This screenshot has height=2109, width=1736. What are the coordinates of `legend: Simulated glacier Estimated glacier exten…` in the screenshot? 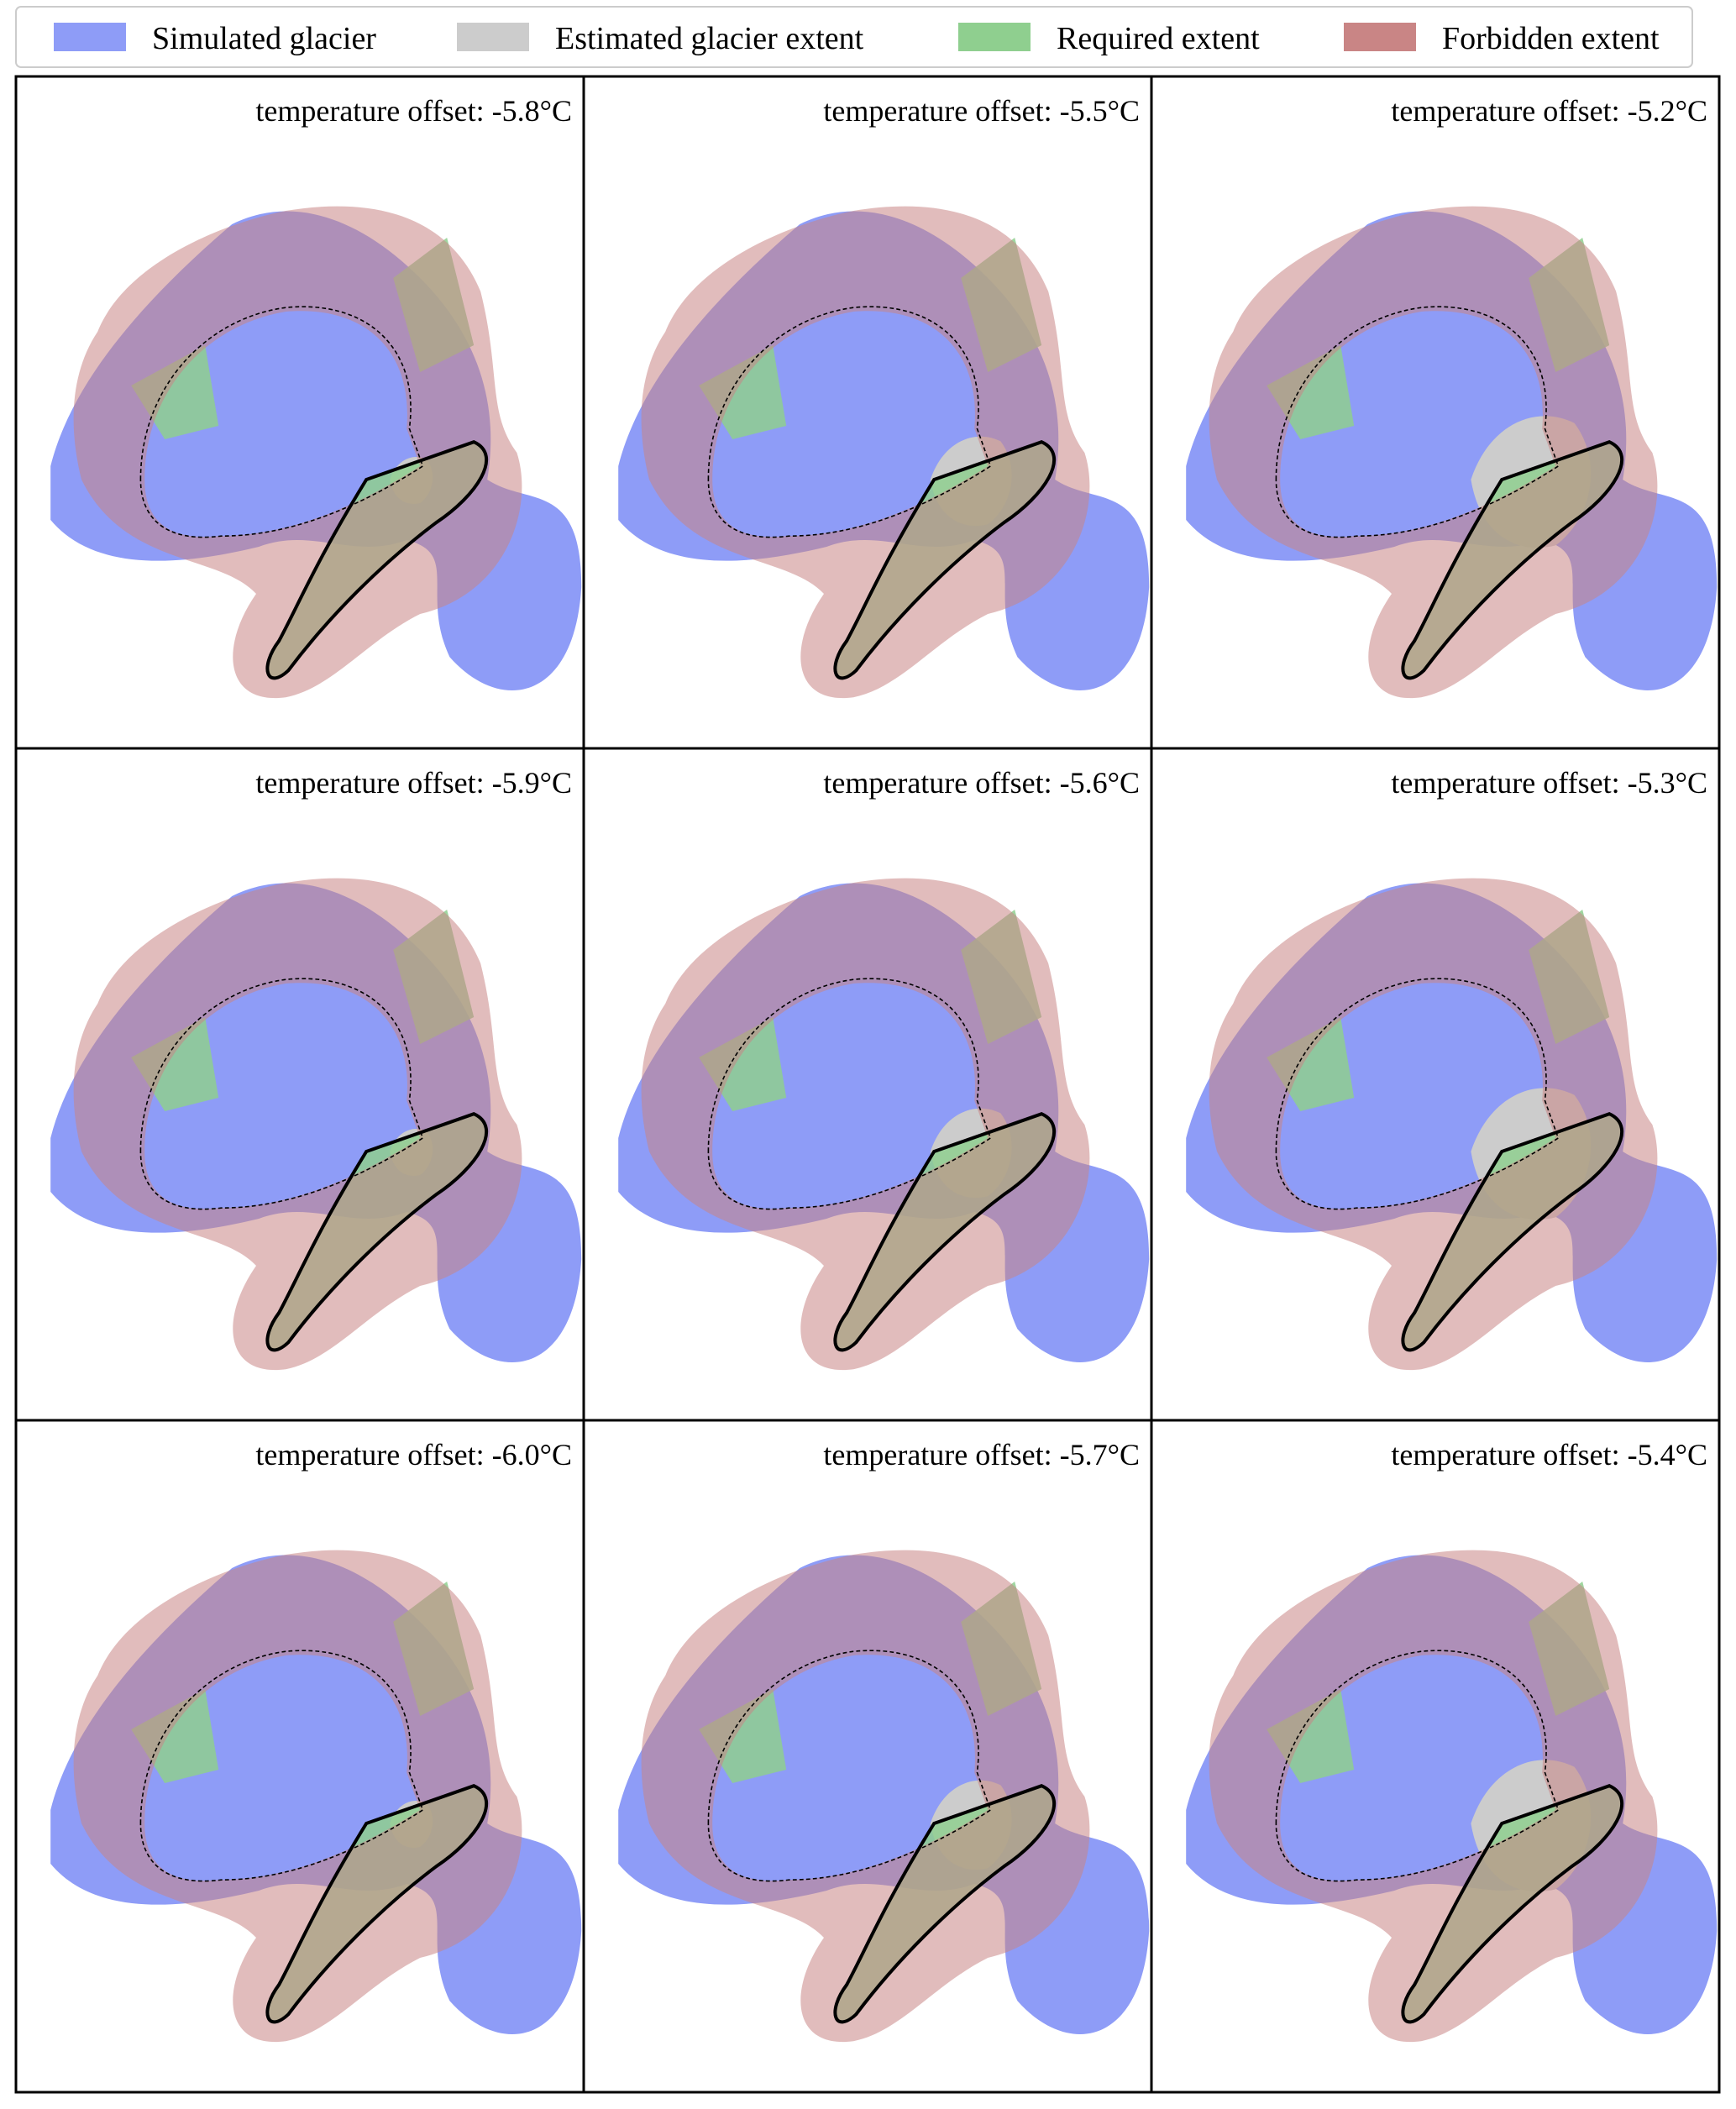 It's located at (857, 38).